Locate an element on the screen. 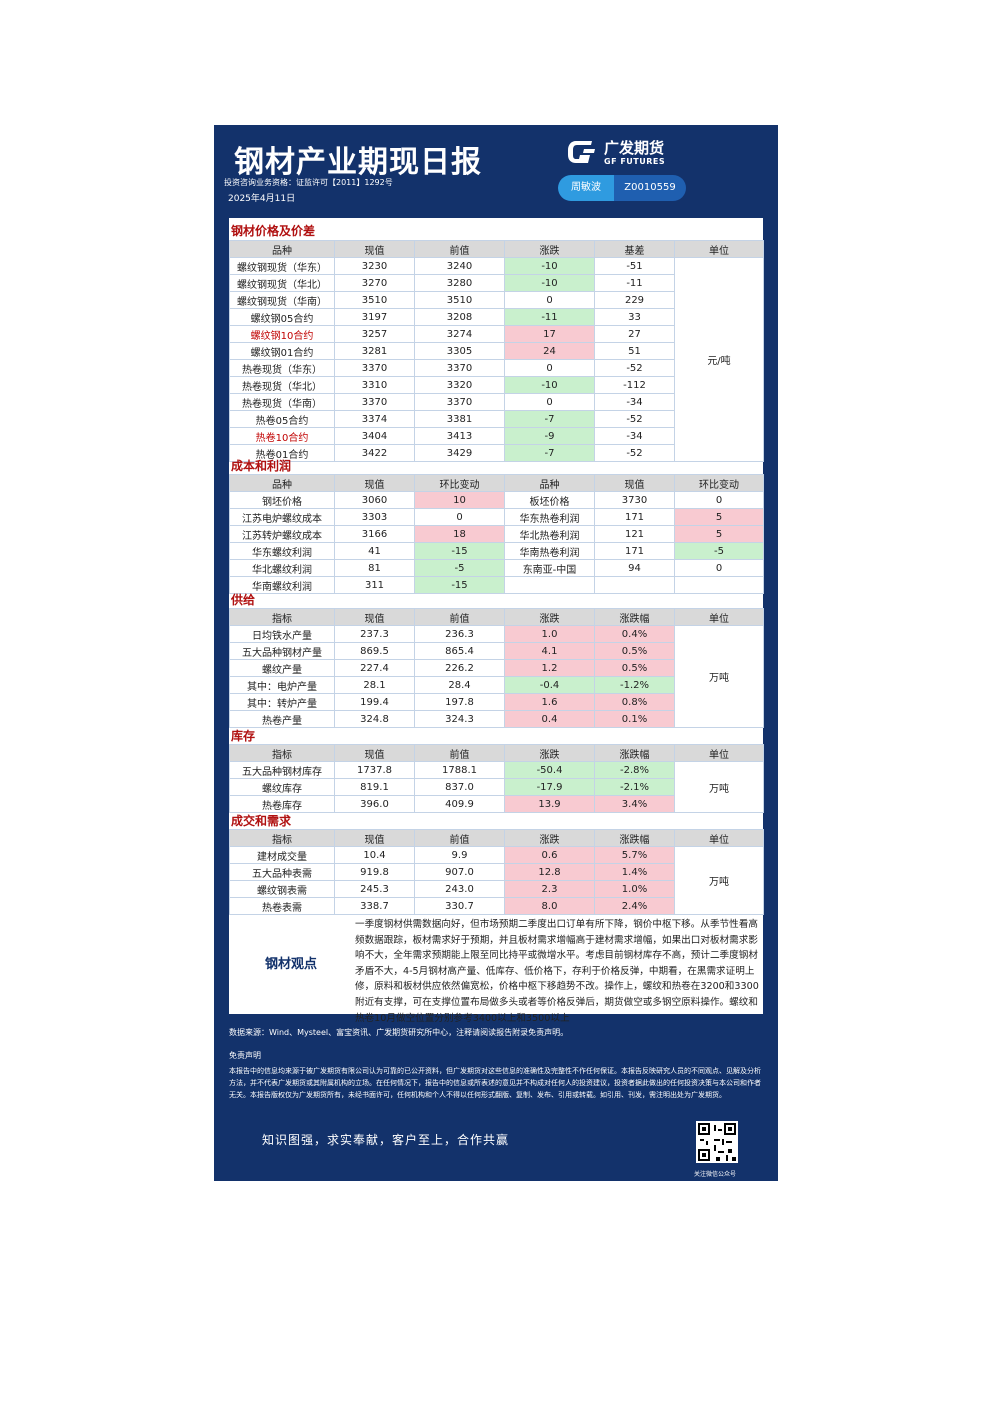  logo-en: GF FUTURES is located at coordinates (635, 161).